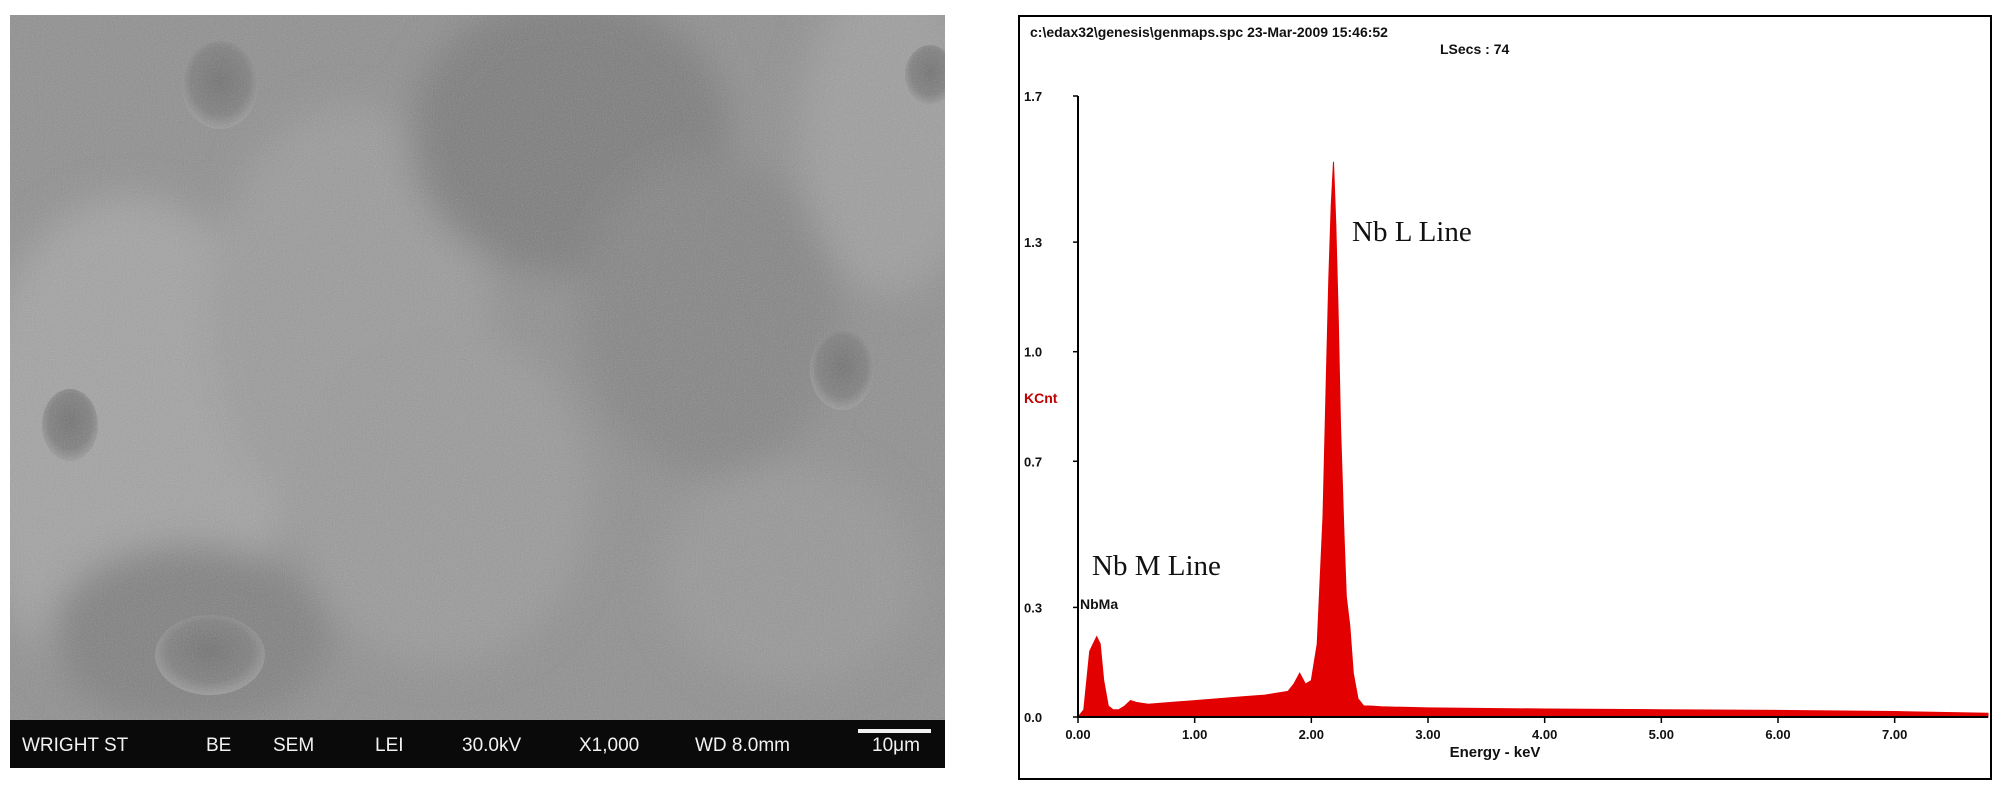  Describe the element at coordinates (1156, 566) in the screenshot. I see `annotation-nb-m-line: Nb M Line` at that location.